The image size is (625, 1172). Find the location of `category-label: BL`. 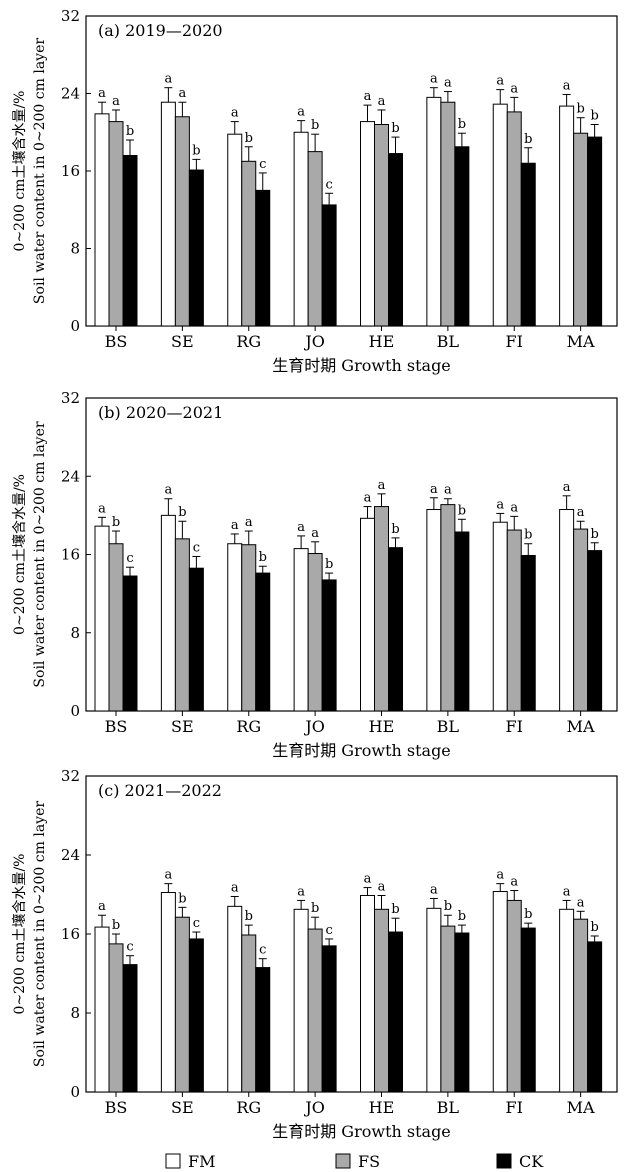

category-label: BL is located at coordinates (448, 1107).